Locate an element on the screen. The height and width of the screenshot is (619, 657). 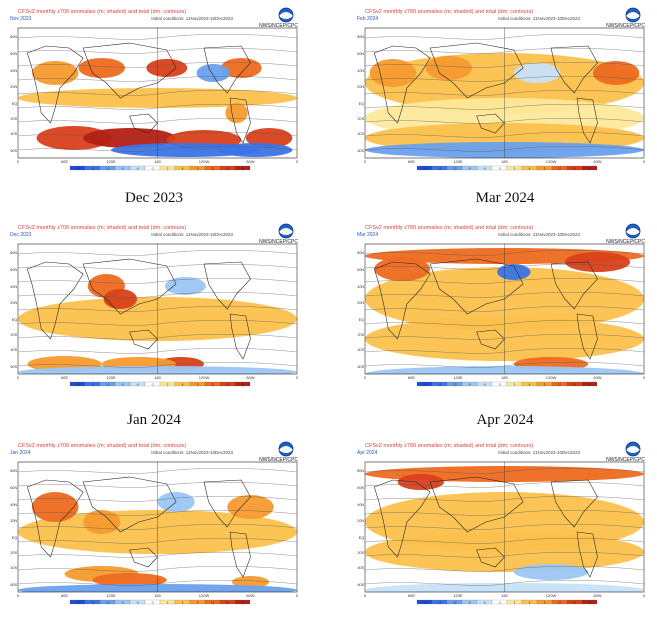
panel-month: Jan 2024 is located at coordinates (20, 453).